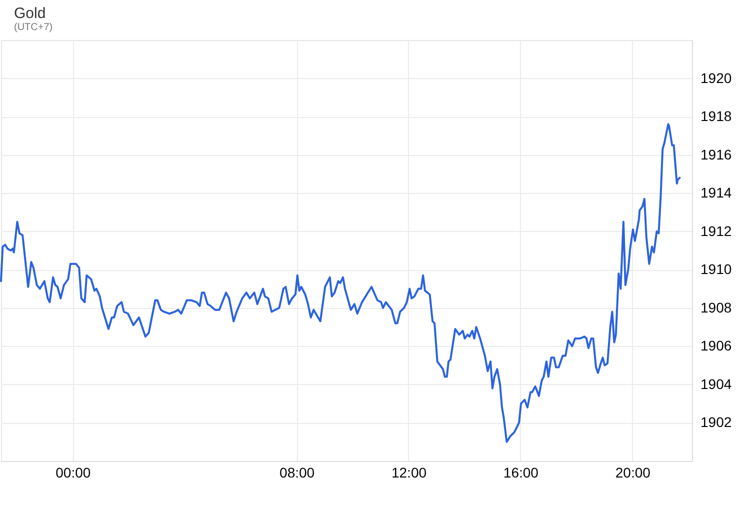 The height and width of the screenshot is (520, 750). I want to click on x-tick-label: 12:00, so click(409, 472).